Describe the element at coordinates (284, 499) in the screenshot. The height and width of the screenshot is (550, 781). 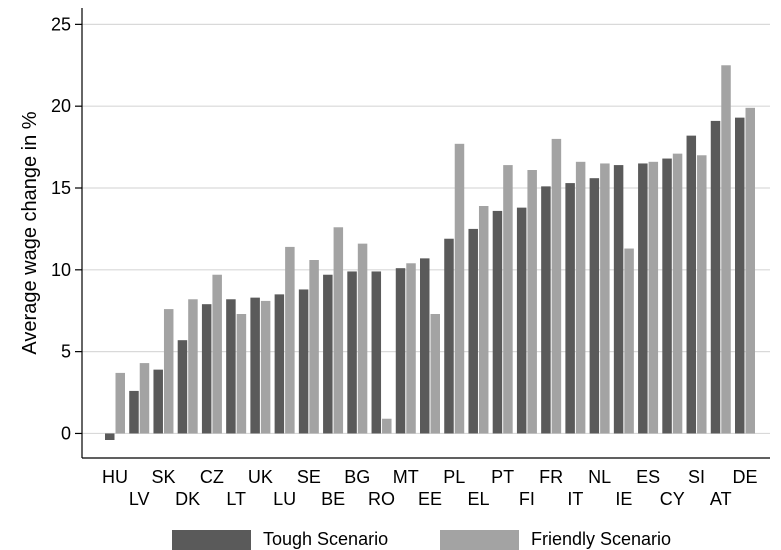
I see `x-tick-label: LU` at that location.